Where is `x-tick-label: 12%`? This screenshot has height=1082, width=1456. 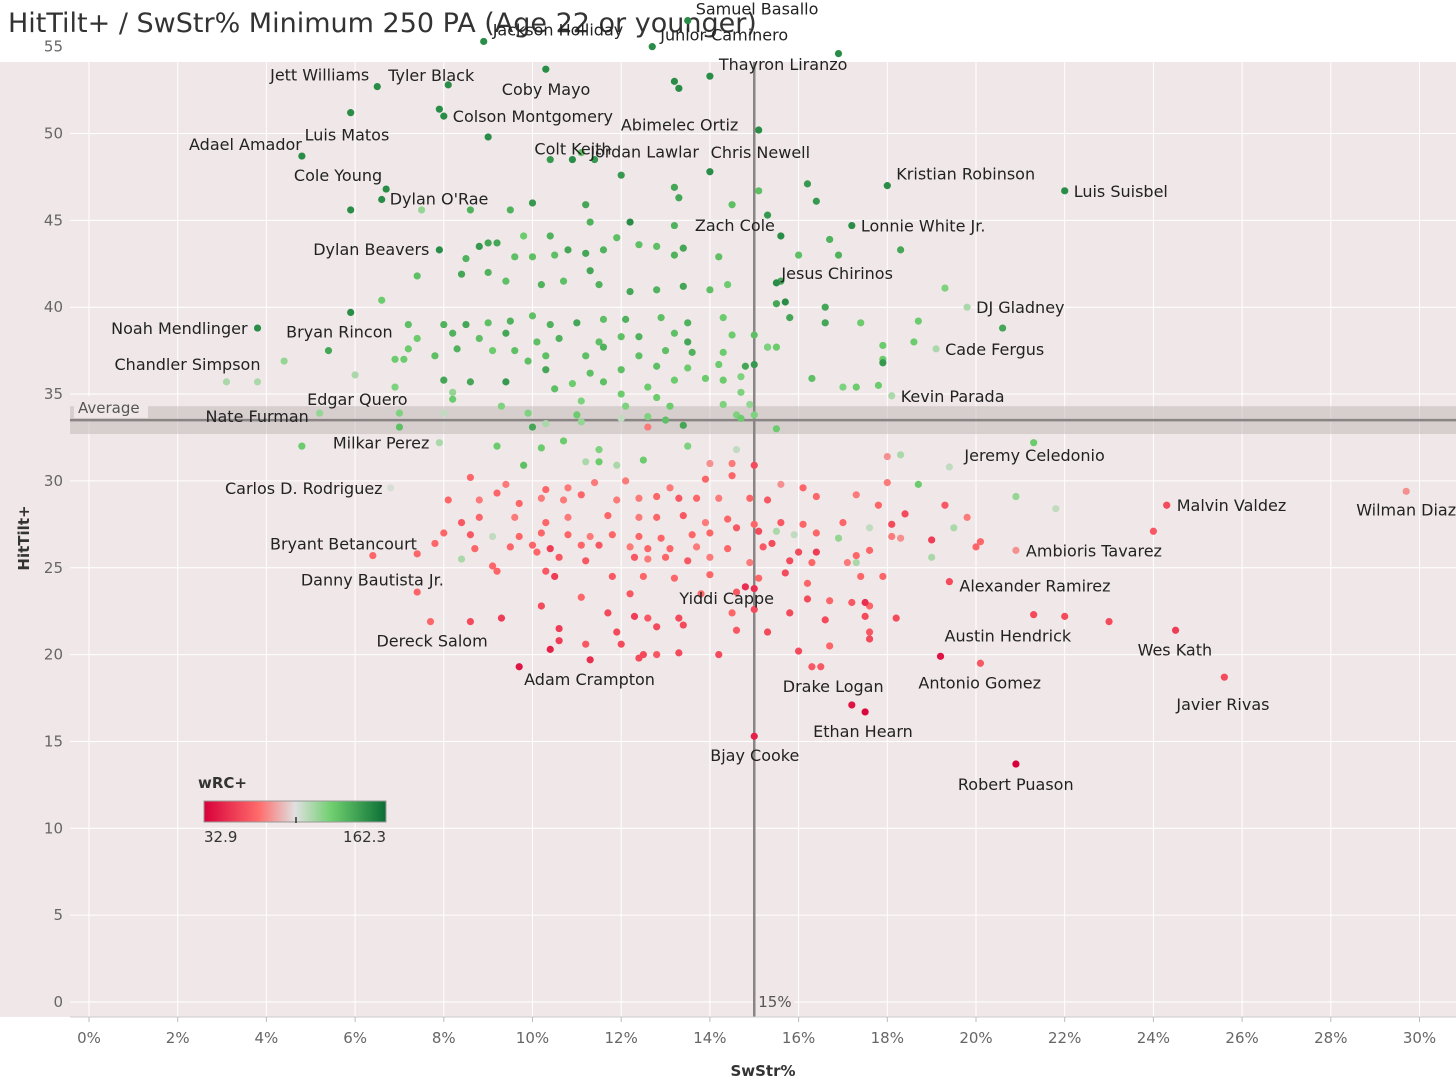
x-tick-label: 12% is located at coordinates (621, 1038).